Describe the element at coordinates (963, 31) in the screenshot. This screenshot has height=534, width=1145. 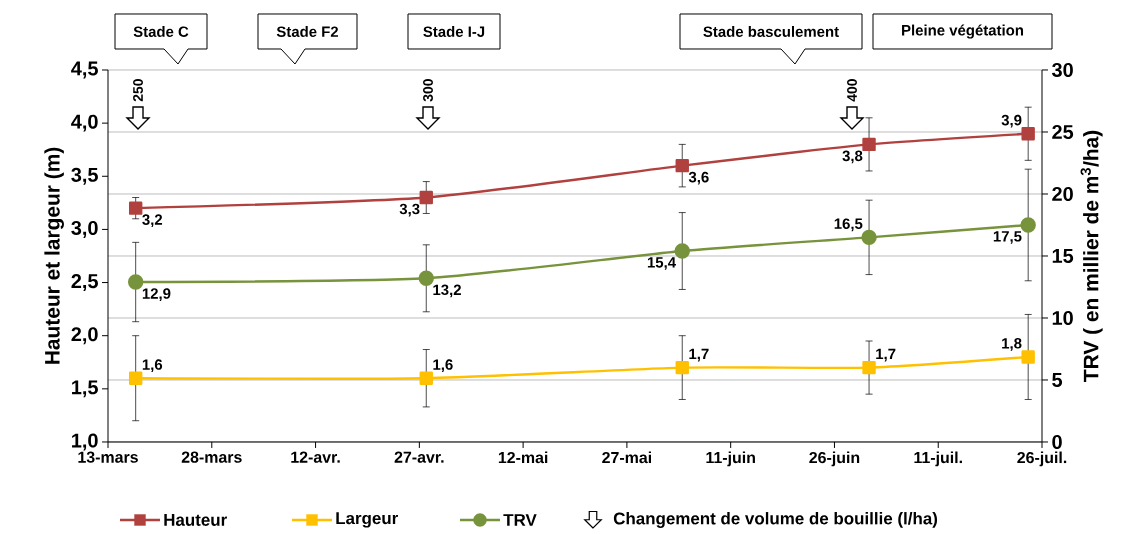
I see `text: Pleine végétation` at that location.